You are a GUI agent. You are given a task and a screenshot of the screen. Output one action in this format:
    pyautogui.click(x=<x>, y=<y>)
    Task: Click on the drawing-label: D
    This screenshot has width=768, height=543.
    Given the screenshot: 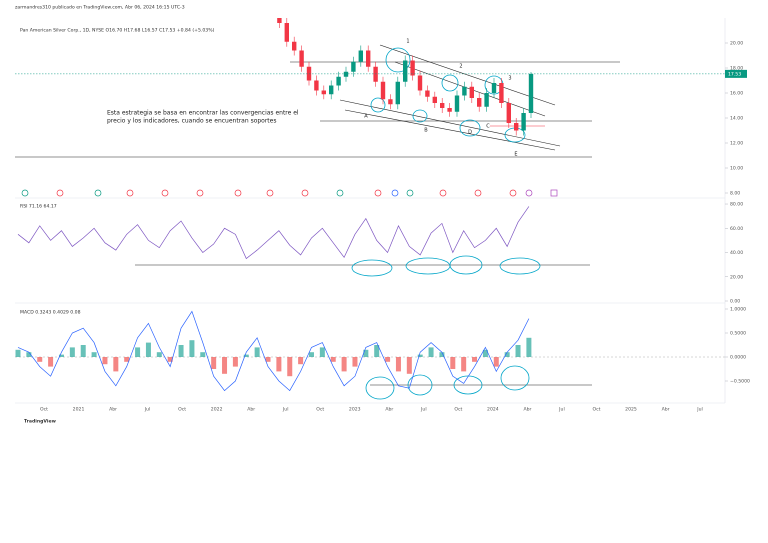 What is the action you would take?
    pyautogui.click(x=470, y=133)
    